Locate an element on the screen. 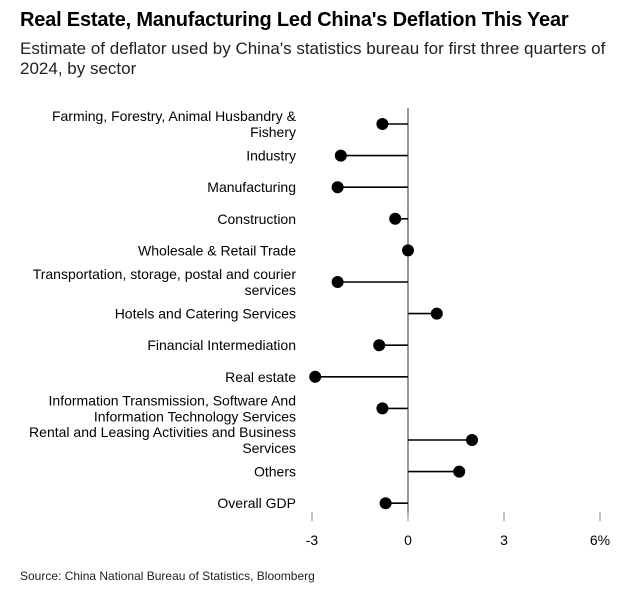 The width and height of the screenshot is (644, 598). category-label: Overall GDP is located at coordinates (256, 503).